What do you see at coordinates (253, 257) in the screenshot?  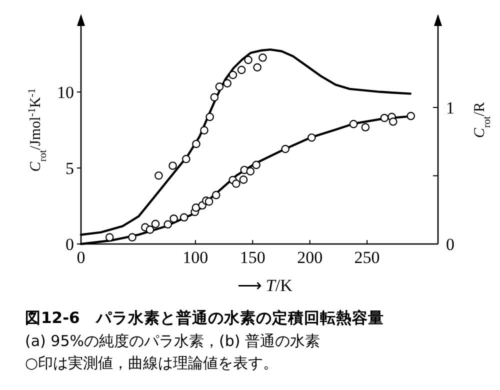 I see `x-tick-label: 150` at bounding box center [253, 257].